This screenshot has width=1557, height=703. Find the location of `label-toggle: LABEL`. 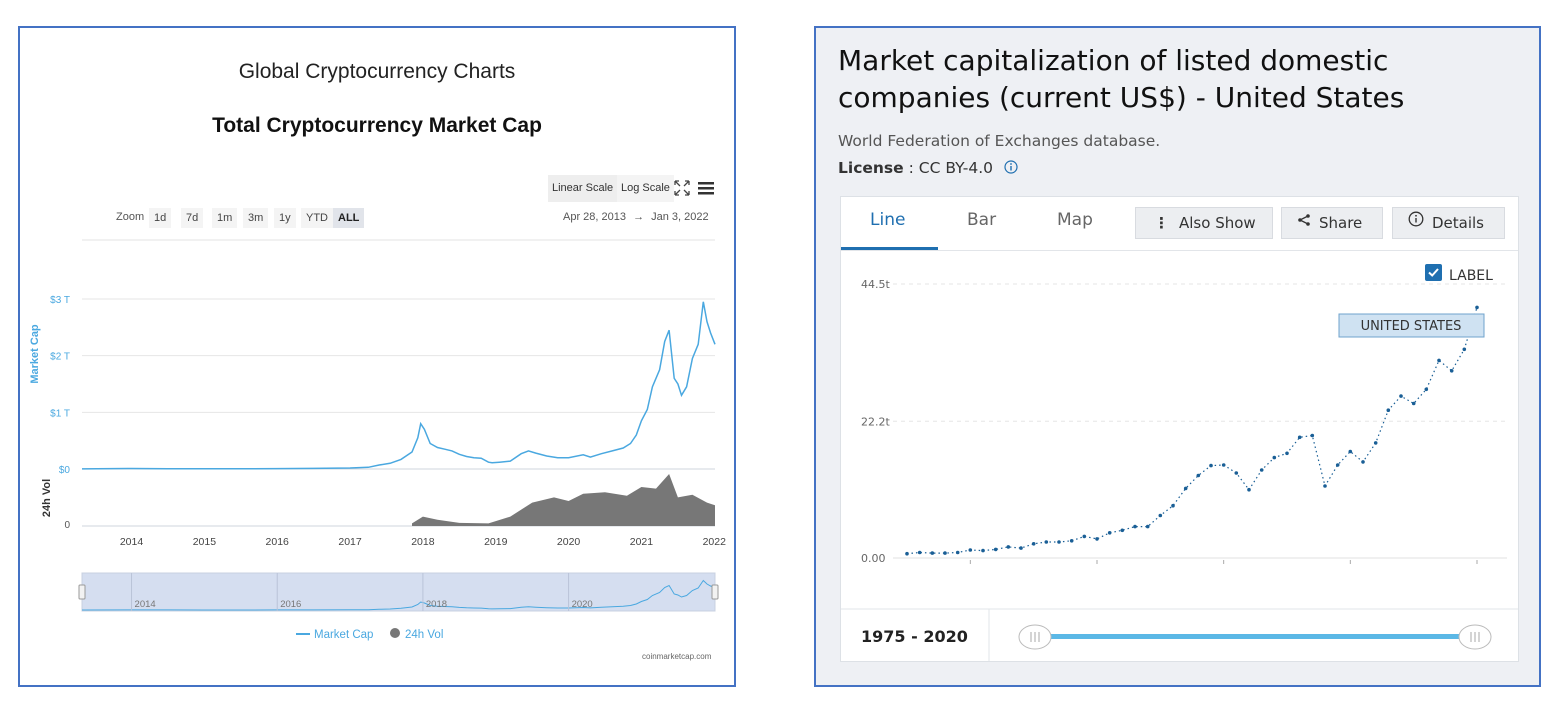

label-toggle: LABEL is located at coordinates (1459, 274).